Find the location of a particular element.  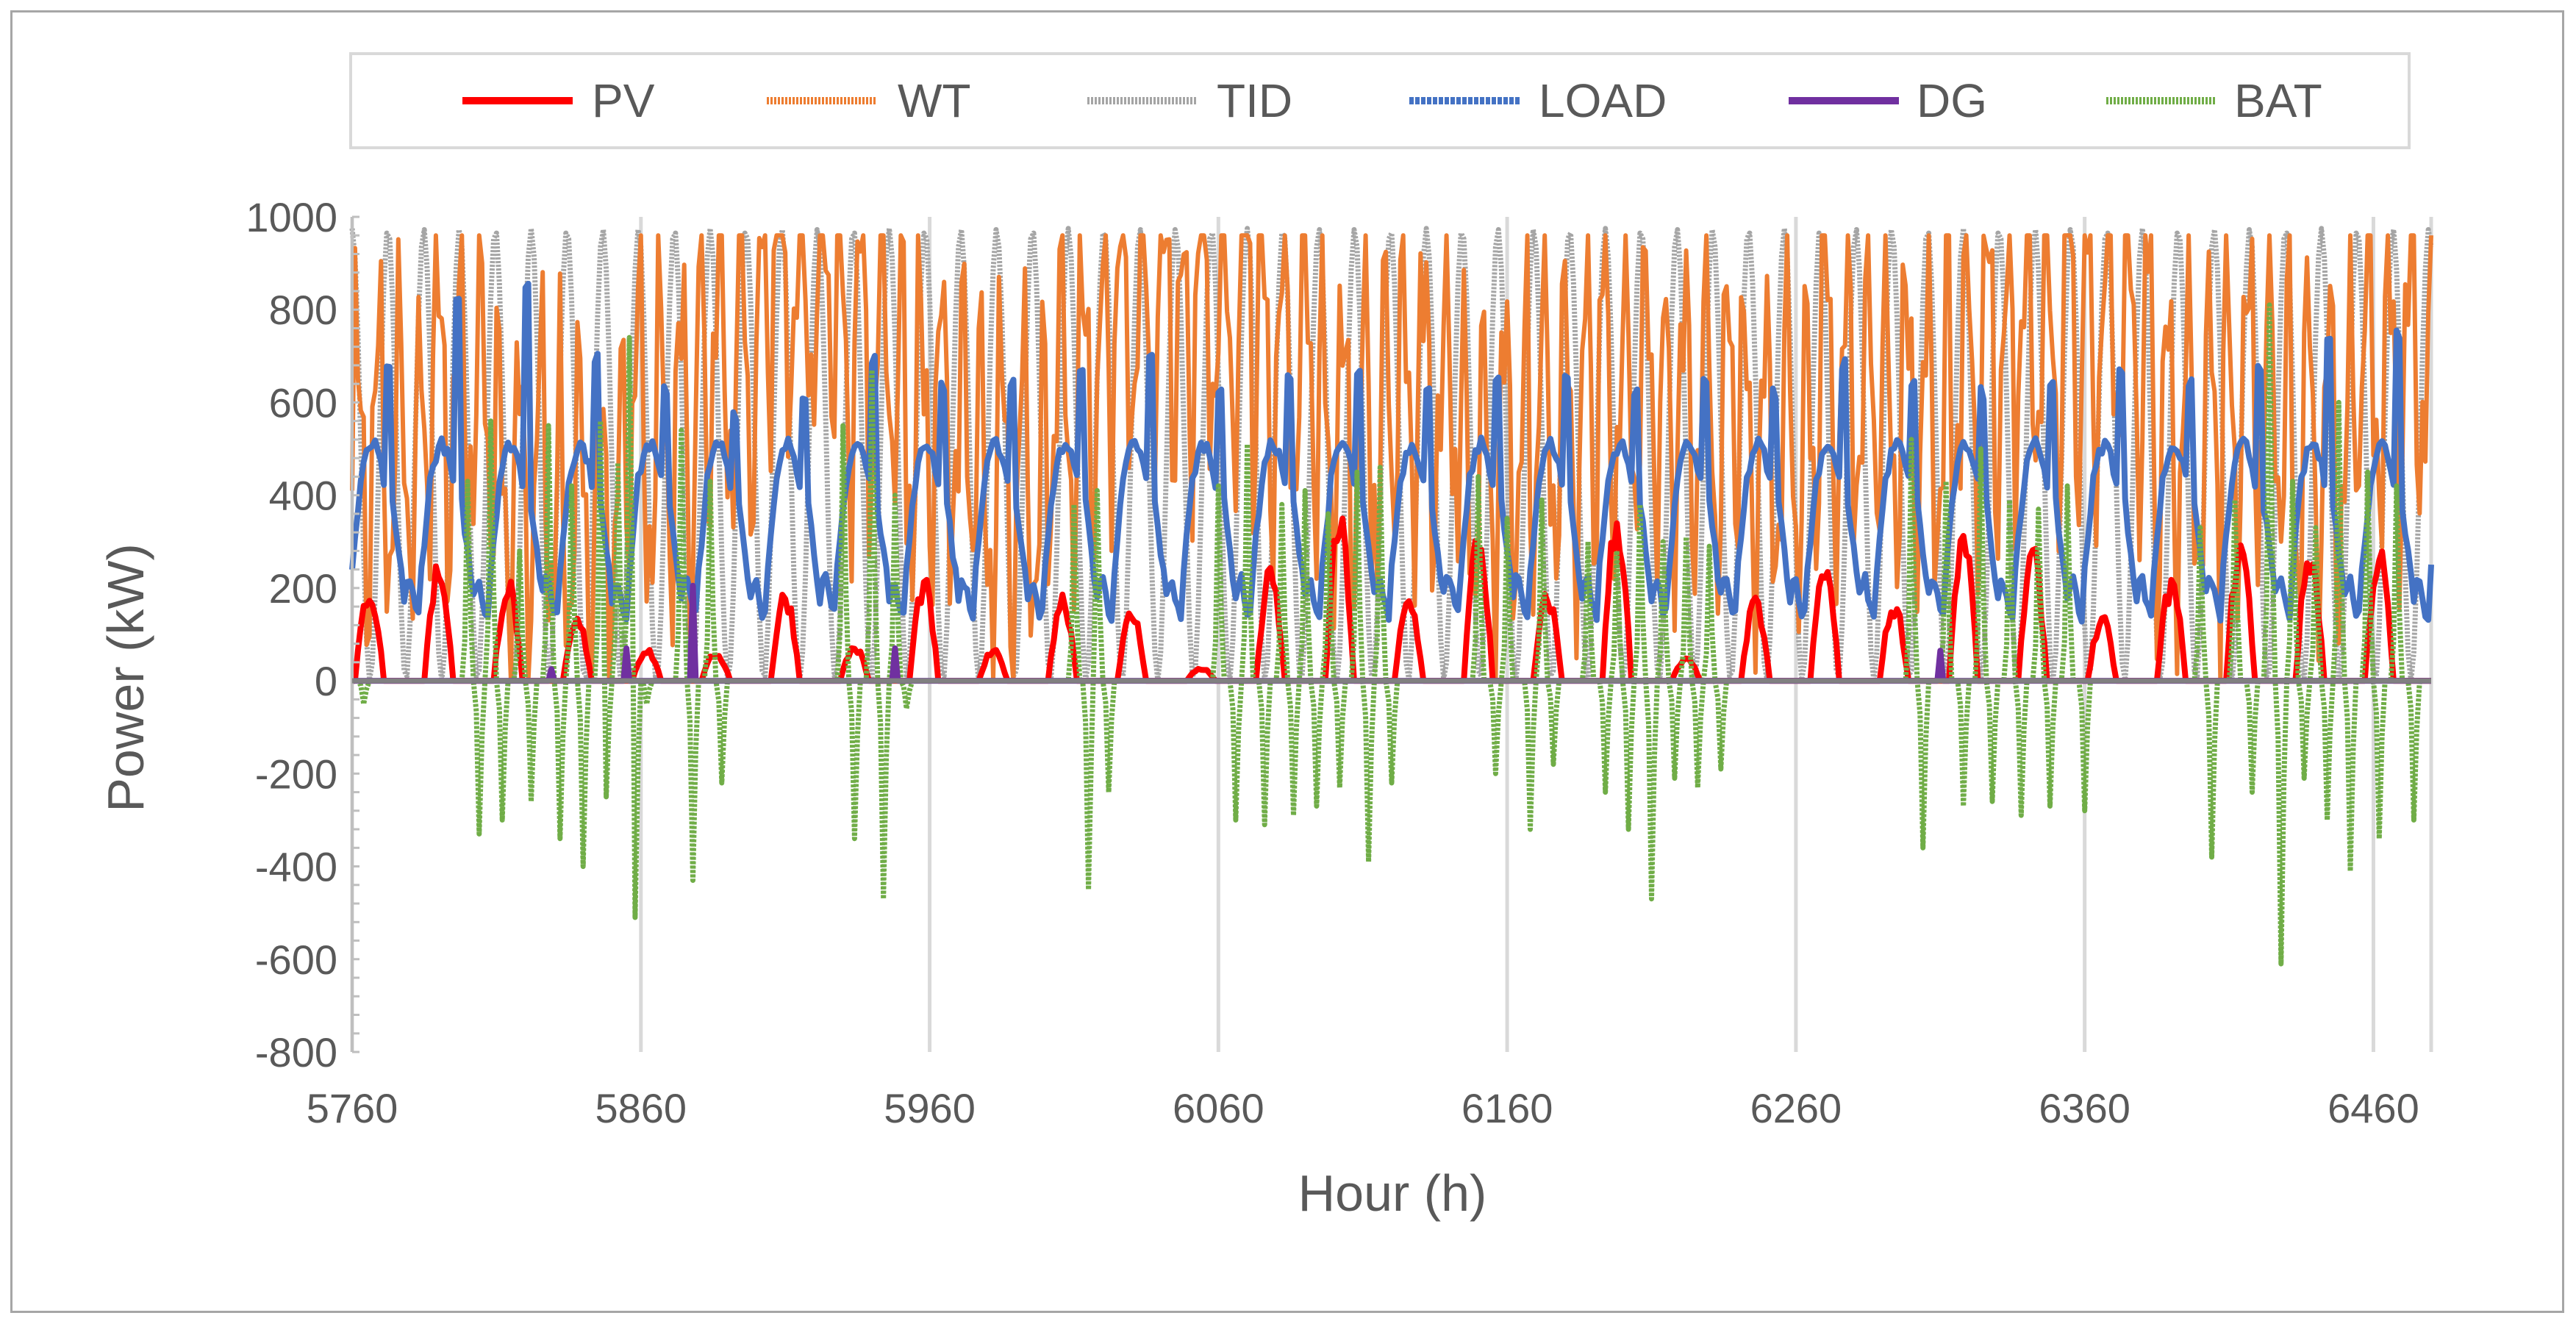

x-tick-label: 6460 is located at coordinates (2373, 1108).